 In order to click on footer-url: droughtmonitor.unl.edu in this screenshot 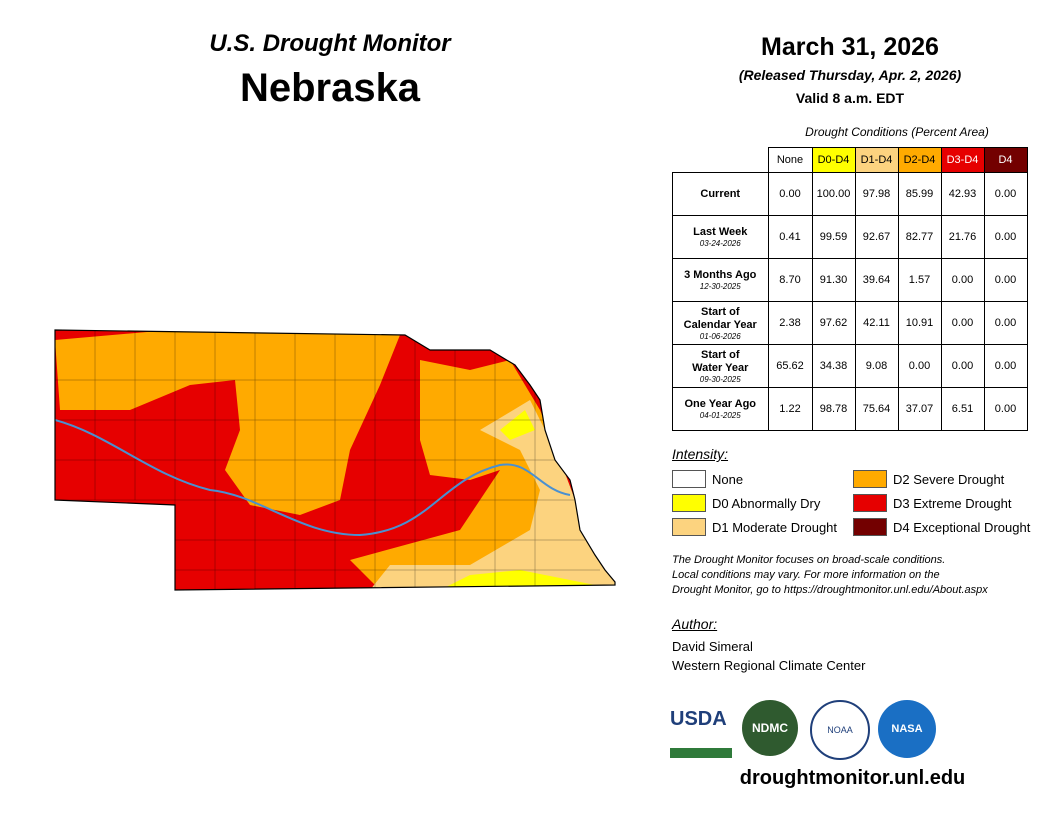, I will do `click(852, 778)`.